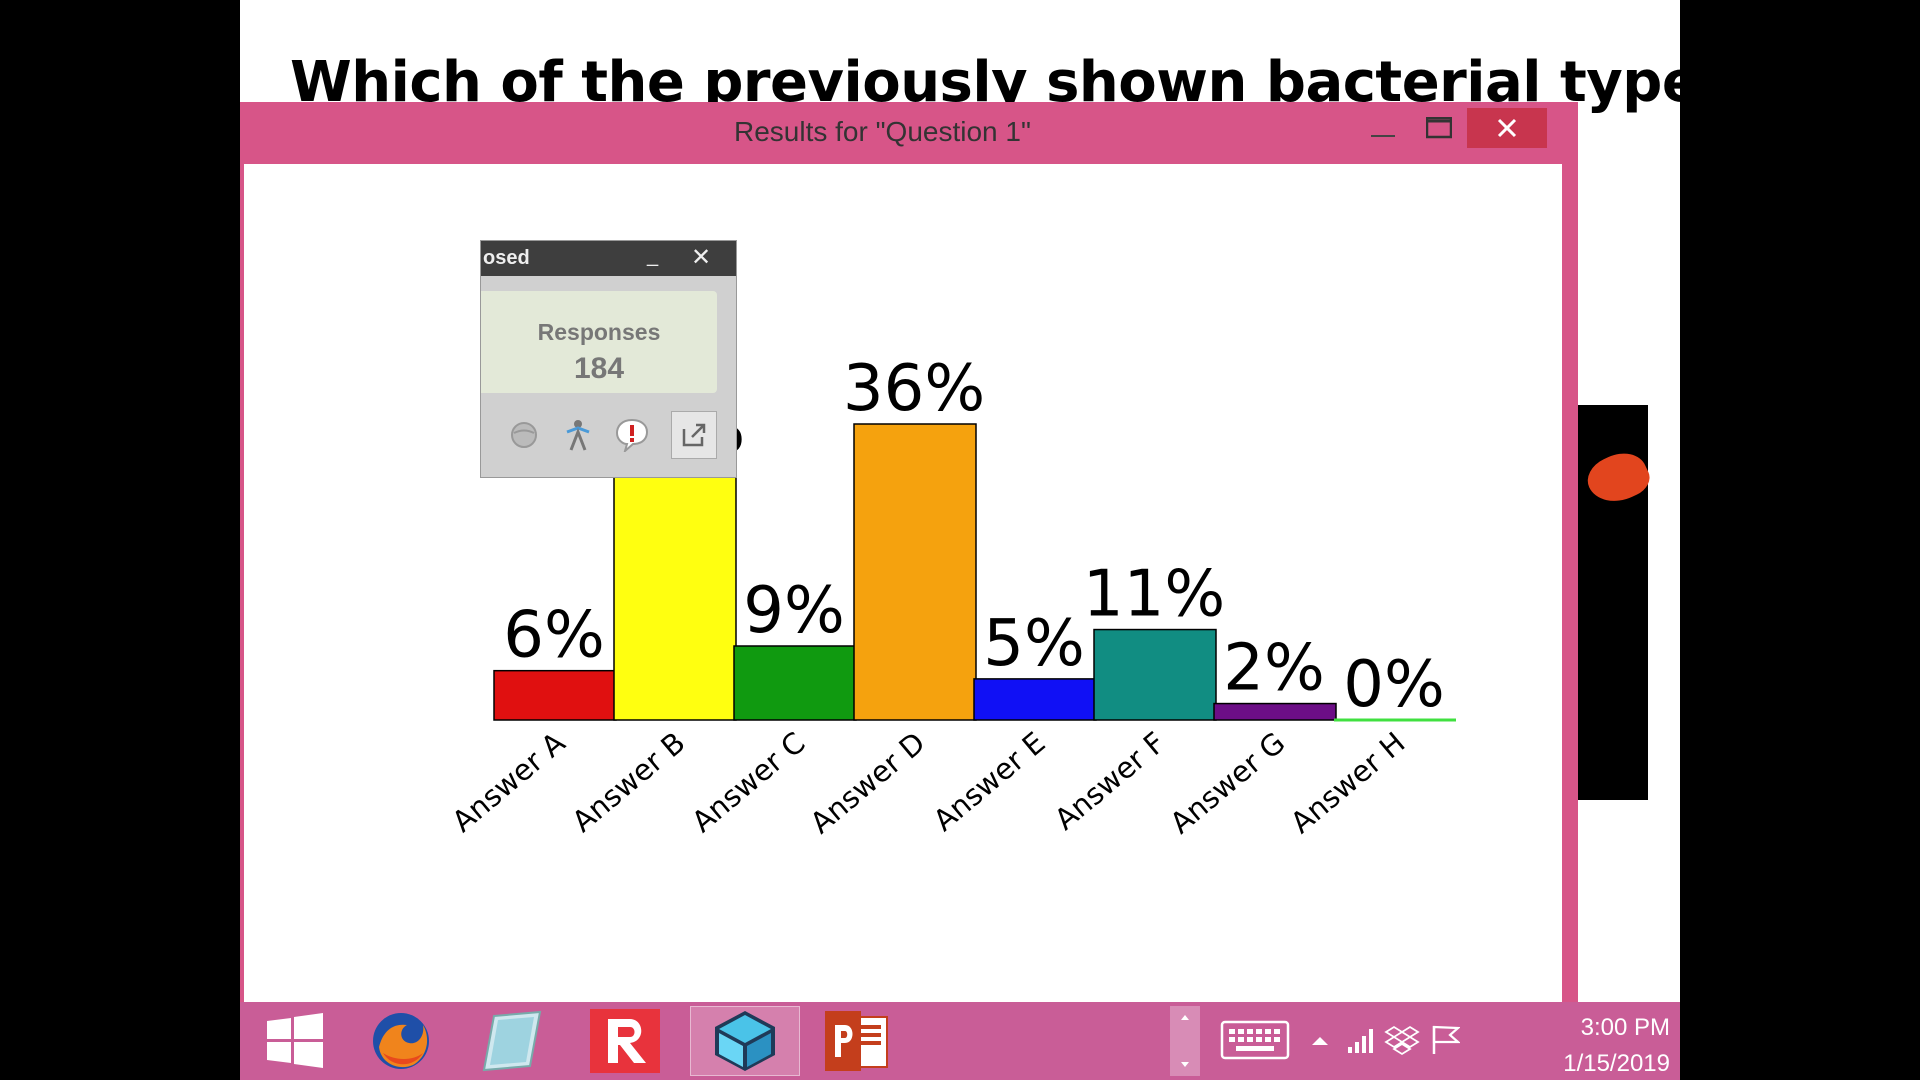  I want to click on data-label: 5%, so click(1034, 644).